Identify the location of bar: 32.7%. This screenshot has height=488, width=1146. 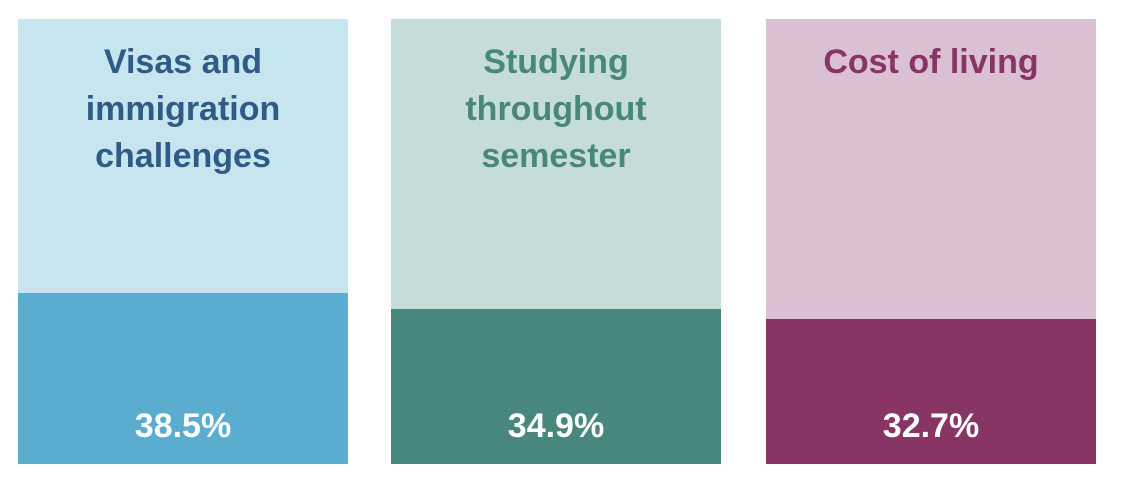
(931, 391).